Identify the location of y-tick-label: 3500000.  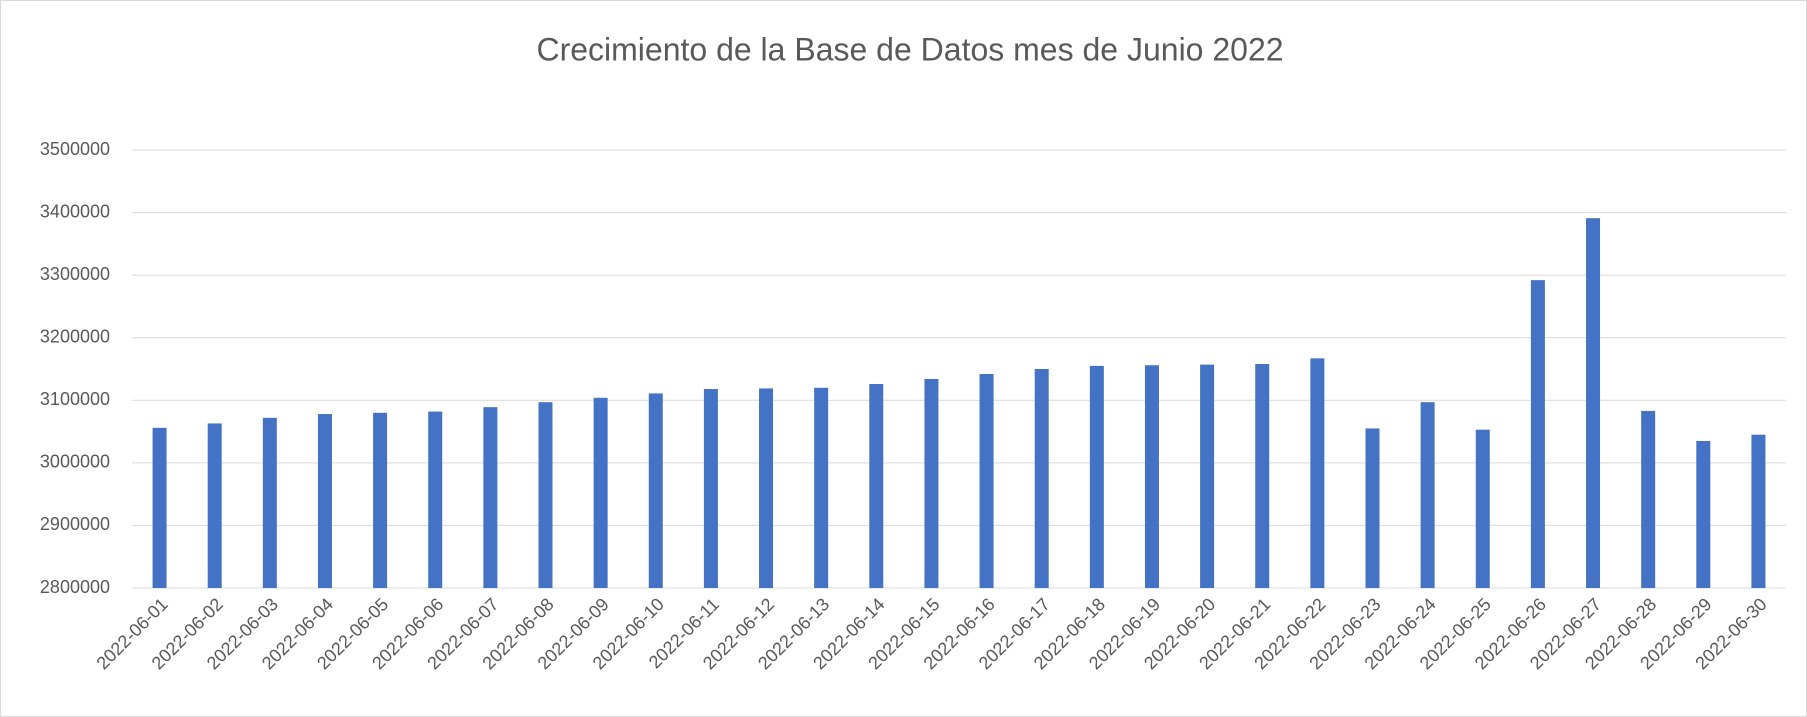
(75, 149).